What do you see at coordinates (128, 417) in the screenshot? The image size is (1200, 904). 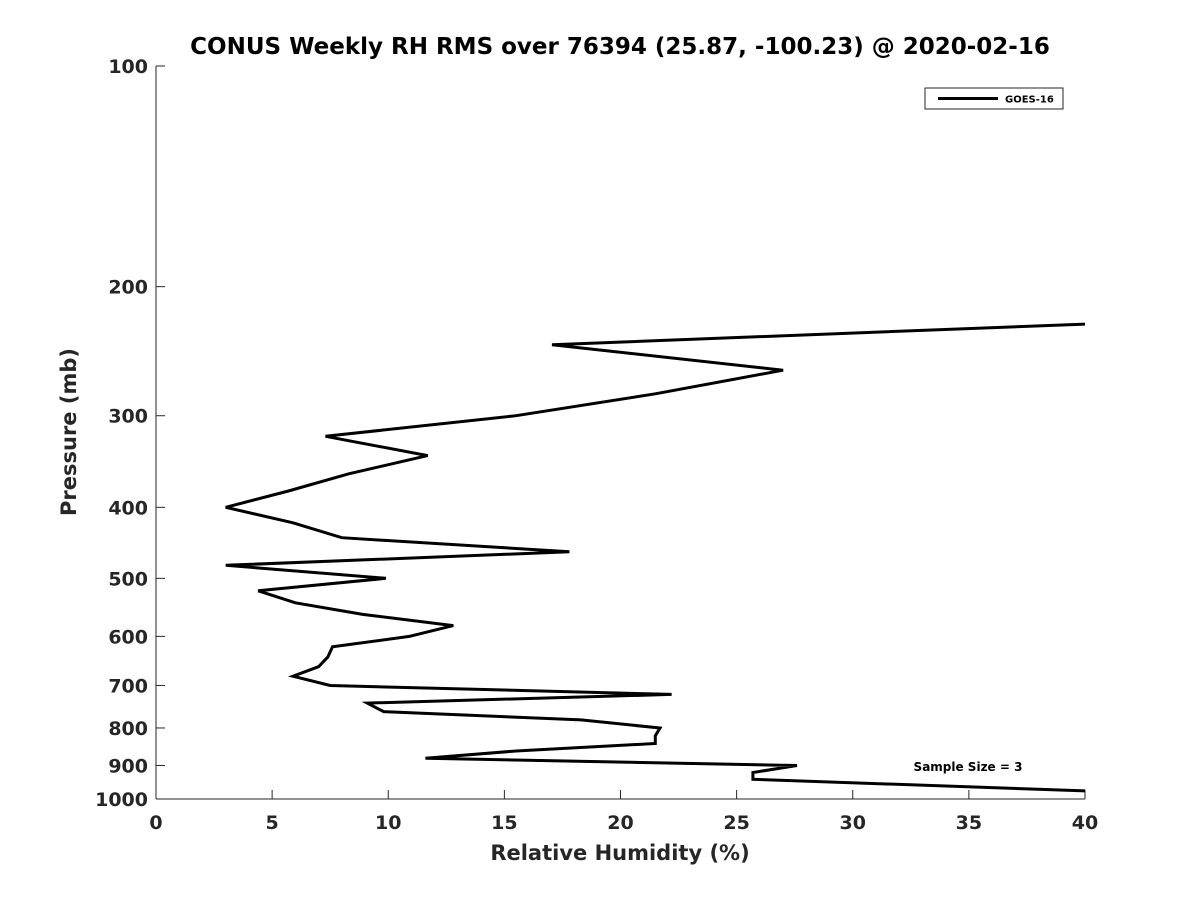 I see `y-tick-label: 300` at bounding box center [128, 417].